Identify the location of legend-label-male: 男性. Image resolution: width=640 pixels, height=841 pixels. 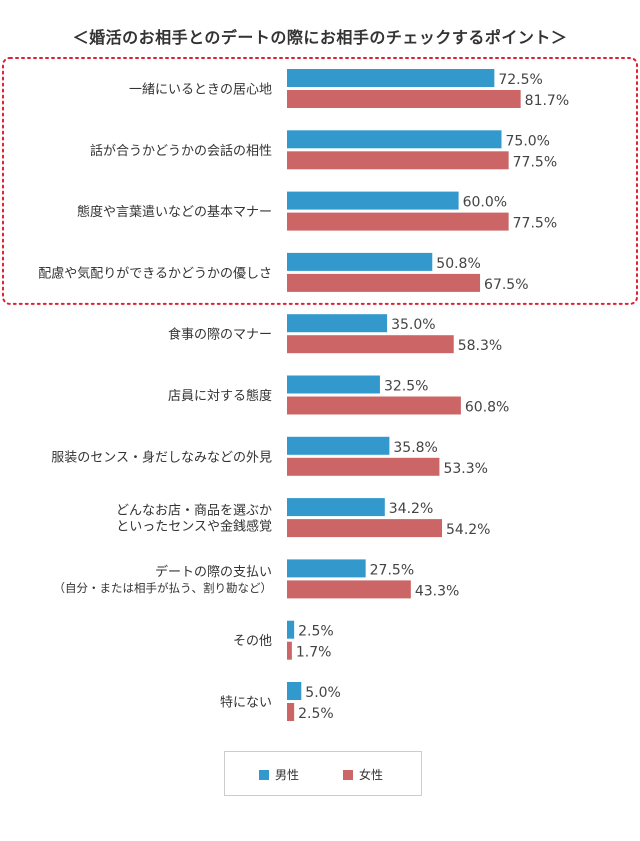
(287, 775).